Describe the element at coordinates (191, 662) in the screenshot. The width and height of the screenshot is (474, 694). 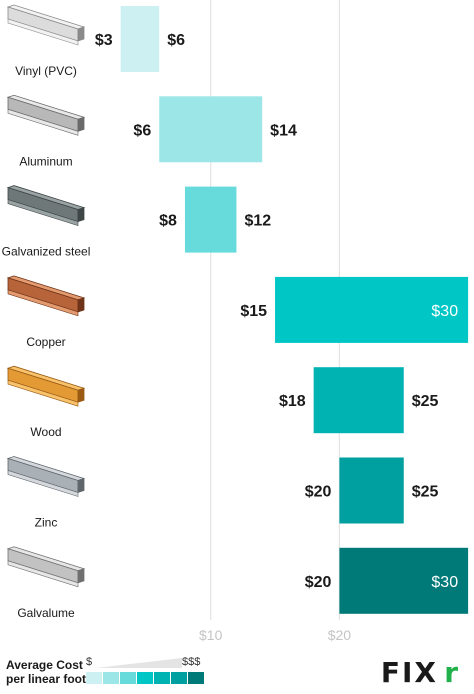
I see `legend-high-label: $$$` at that location.